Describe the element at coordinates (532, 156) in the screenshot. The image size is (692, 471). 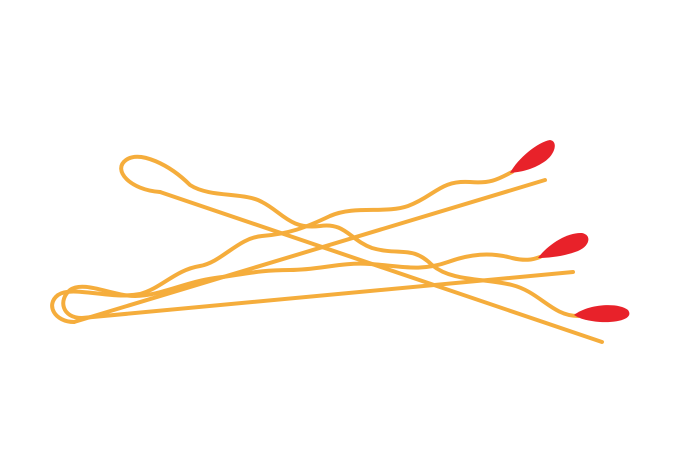
I see `bobby-pin-2-tip` at that location.